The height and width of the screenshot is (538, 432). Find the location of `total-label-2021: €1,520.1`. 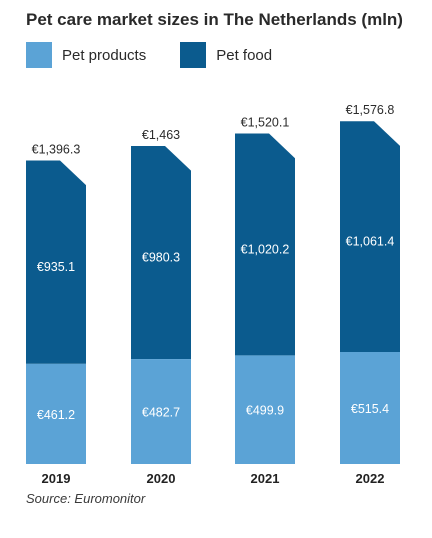

total-label-2021: €1,520.1 is located at coordinates (265, 123).